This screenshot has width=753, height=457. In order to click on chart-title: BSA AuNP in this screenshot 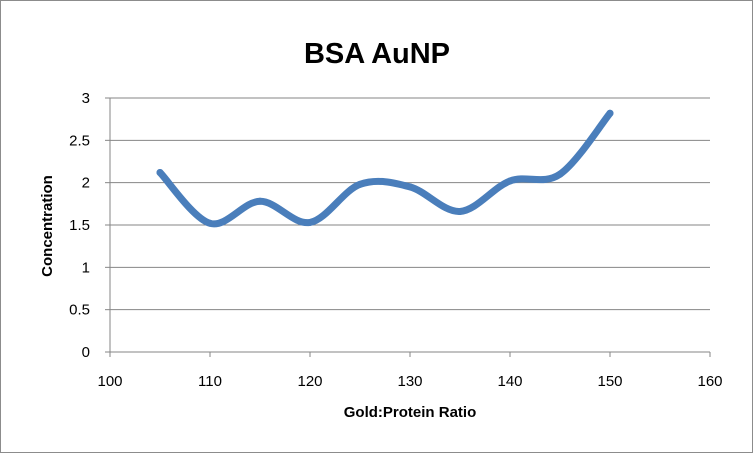, I will do `click(377, 54)`.